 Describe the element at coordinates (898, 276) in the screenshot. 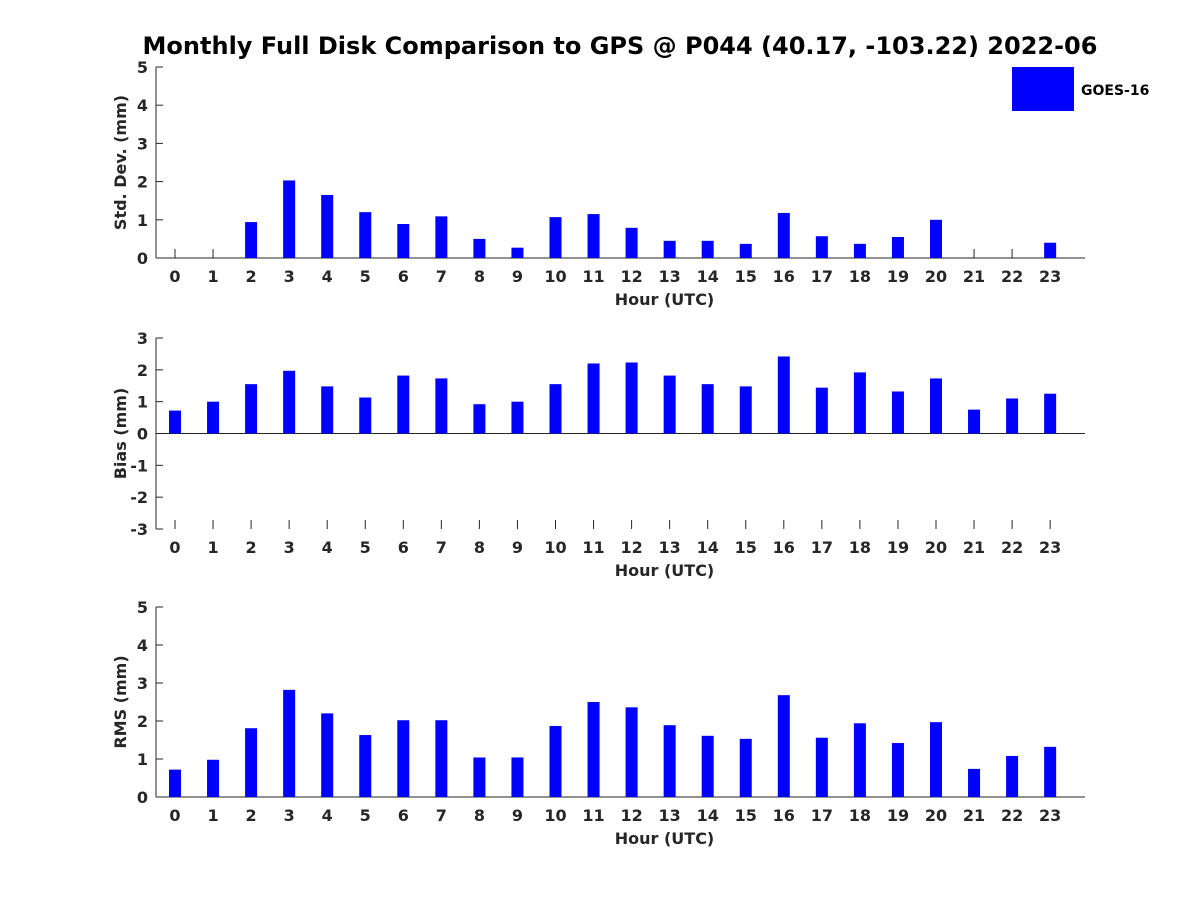

I see `x-tick-label: 19` at that location.